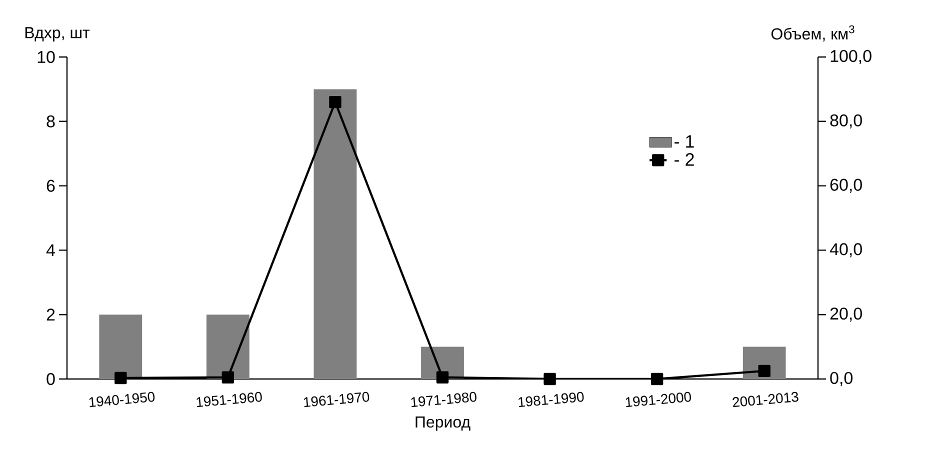  Describe the element at coordinates (658, 400) in the screenshot. I see `x-tick-label: 1991-2000` at that location.